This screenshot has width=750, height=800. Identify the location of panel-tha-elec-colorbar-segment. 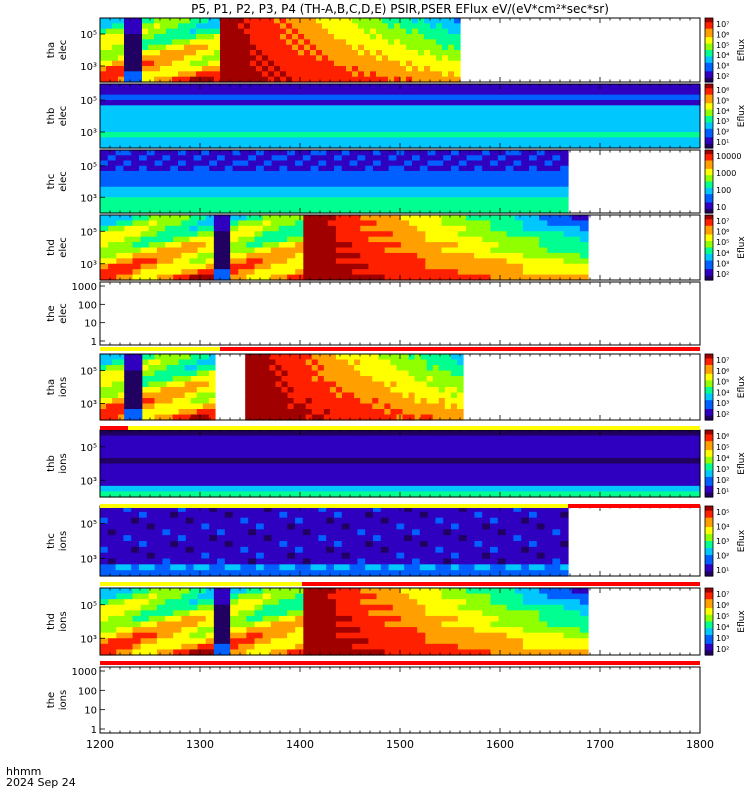
(709, 51).